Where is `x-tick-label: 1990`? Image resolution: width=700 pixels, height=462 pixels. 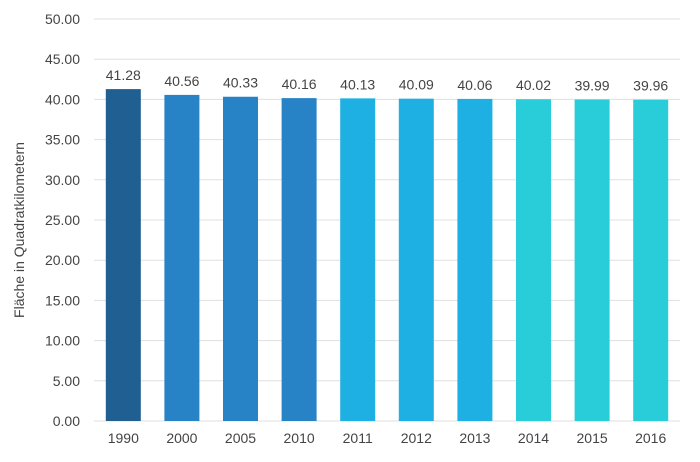 x-tick-label: 1990 is located at coordinates (123, 438).